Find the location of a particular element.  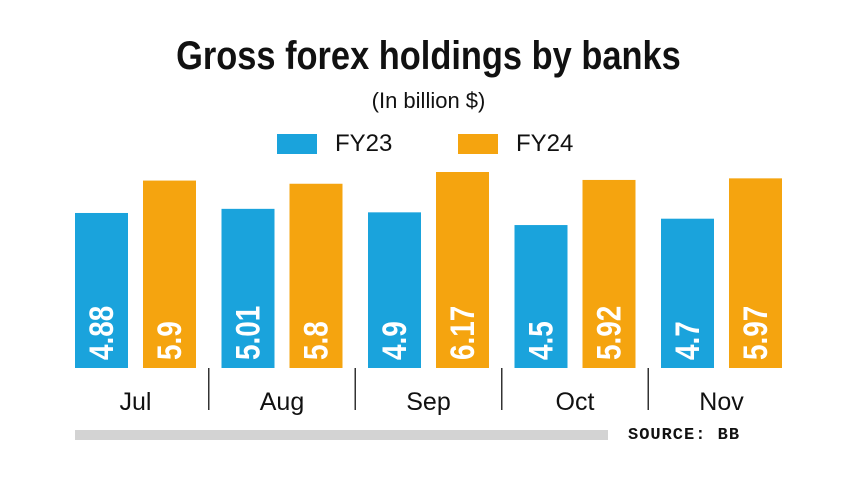

value-label-aug-fy23: 5.01 is located at coordinates (248, 333).